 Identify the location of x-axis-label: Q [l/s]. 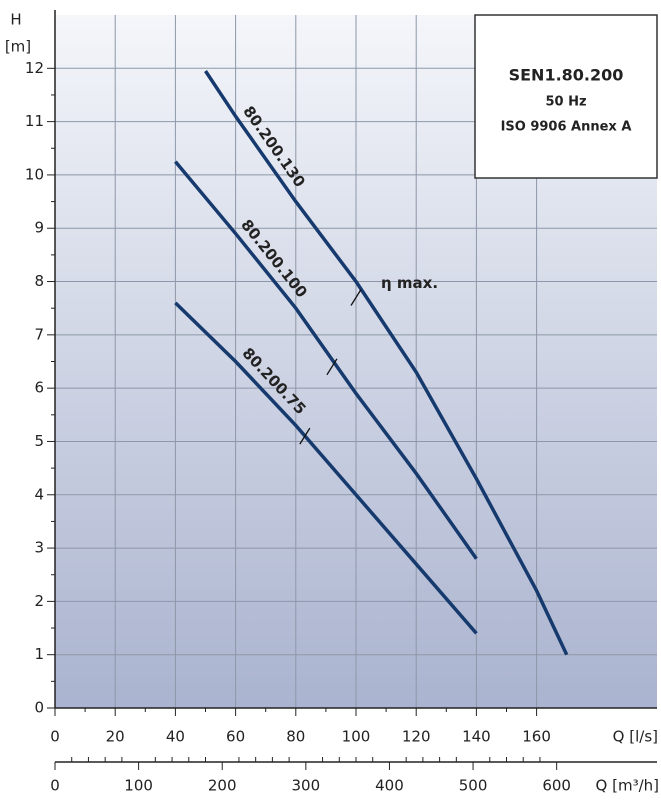
(635, 737).